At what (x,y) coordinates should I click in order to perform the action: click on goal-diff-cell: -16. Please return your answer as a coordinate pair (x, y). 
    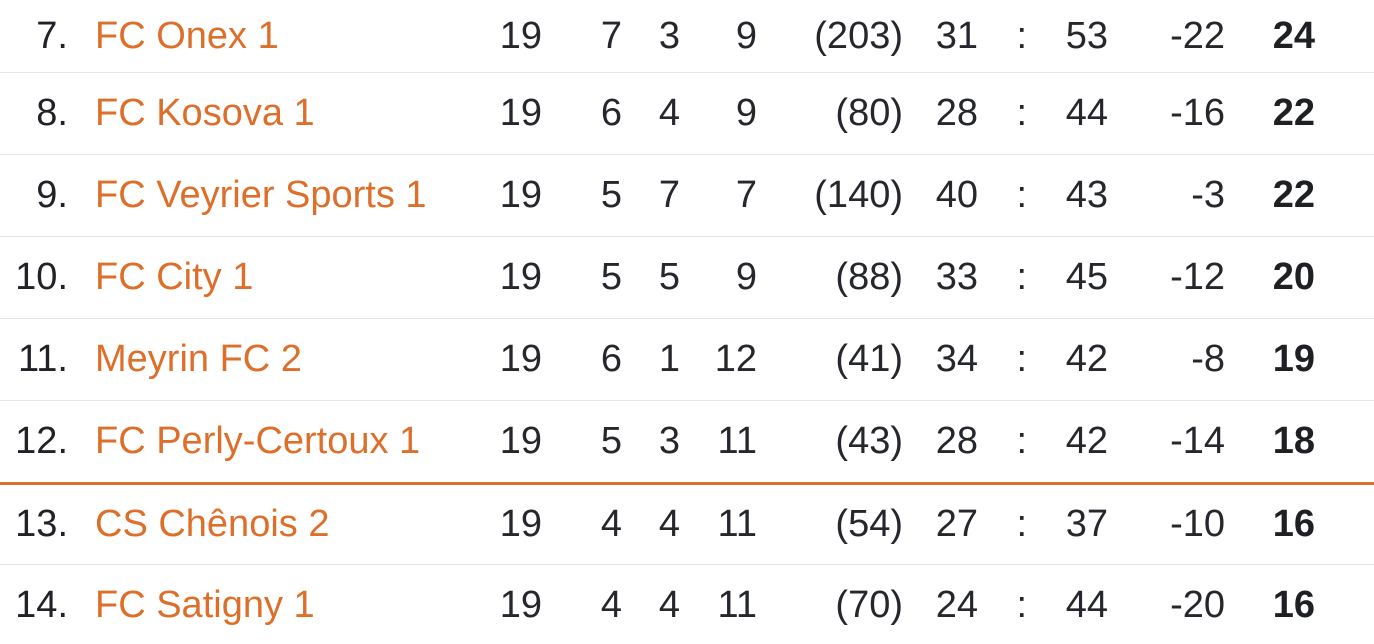
    Looking at the image, I should click on (1197, 113).